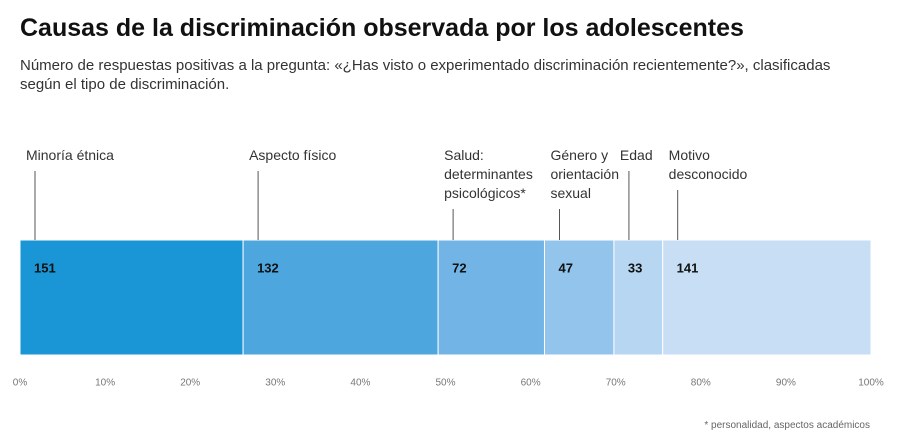  Describe the element at coordinates (635, 267) in the screenshot. I see `value-label: 33` at that location.